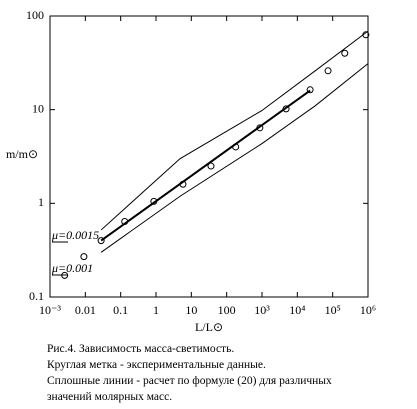 The height and width of the screenshot is (409, 417). Describe the element at coordinates (120, 310) in the screenshot. I see `x-tick-label: 0.1` at that location.